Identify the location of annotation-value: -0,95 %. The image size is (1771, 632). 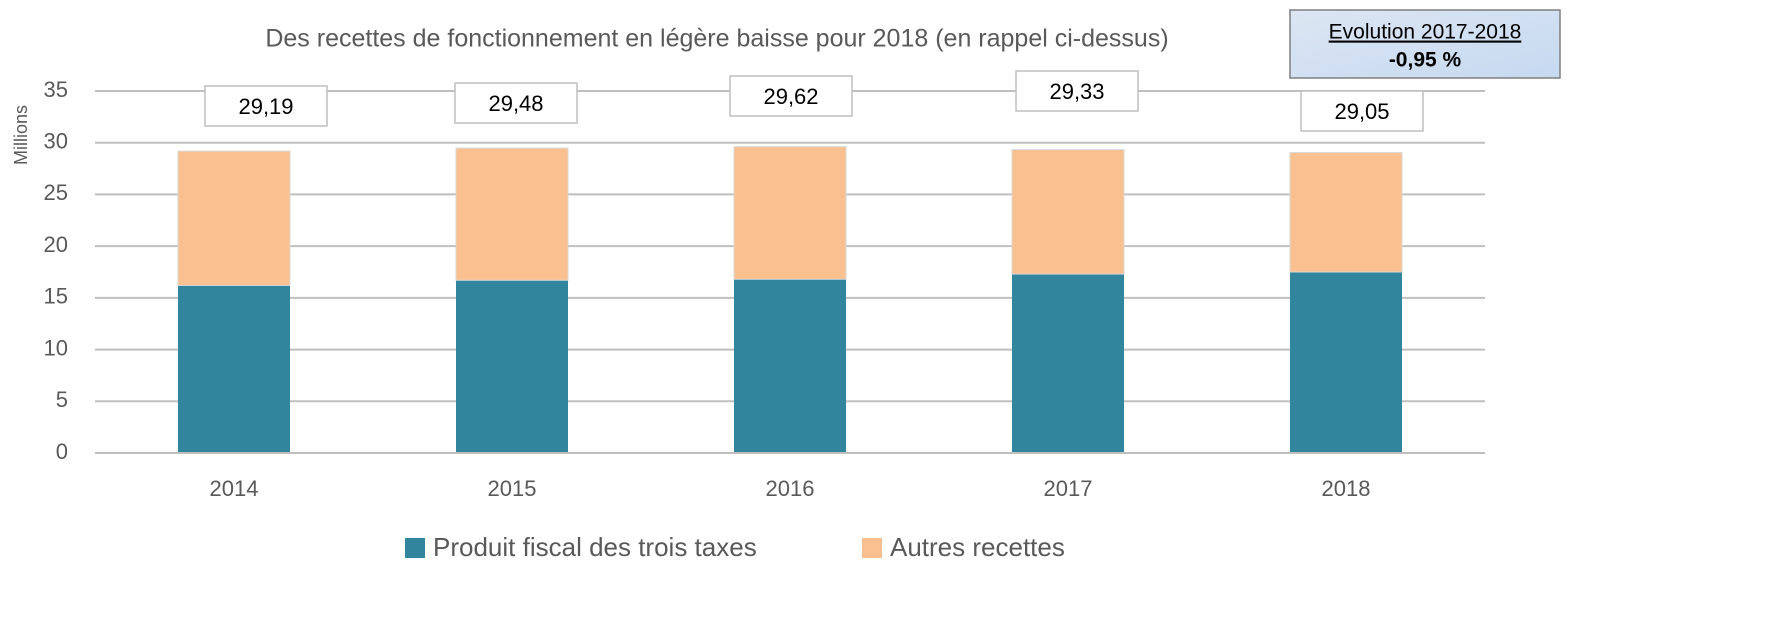
(1425, 60).